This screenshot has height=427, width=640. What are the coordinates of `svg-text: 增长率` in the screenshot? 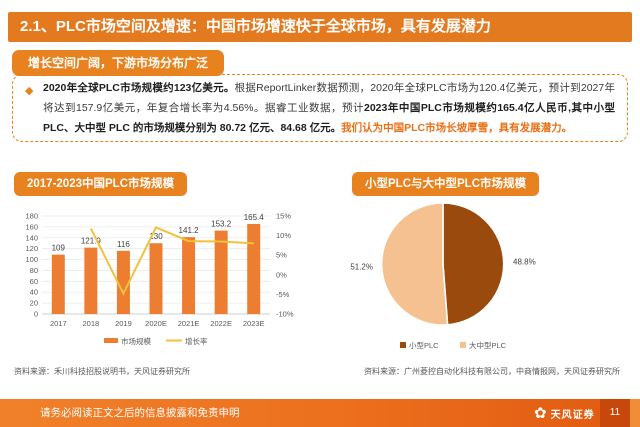 It's located at (196, 341).